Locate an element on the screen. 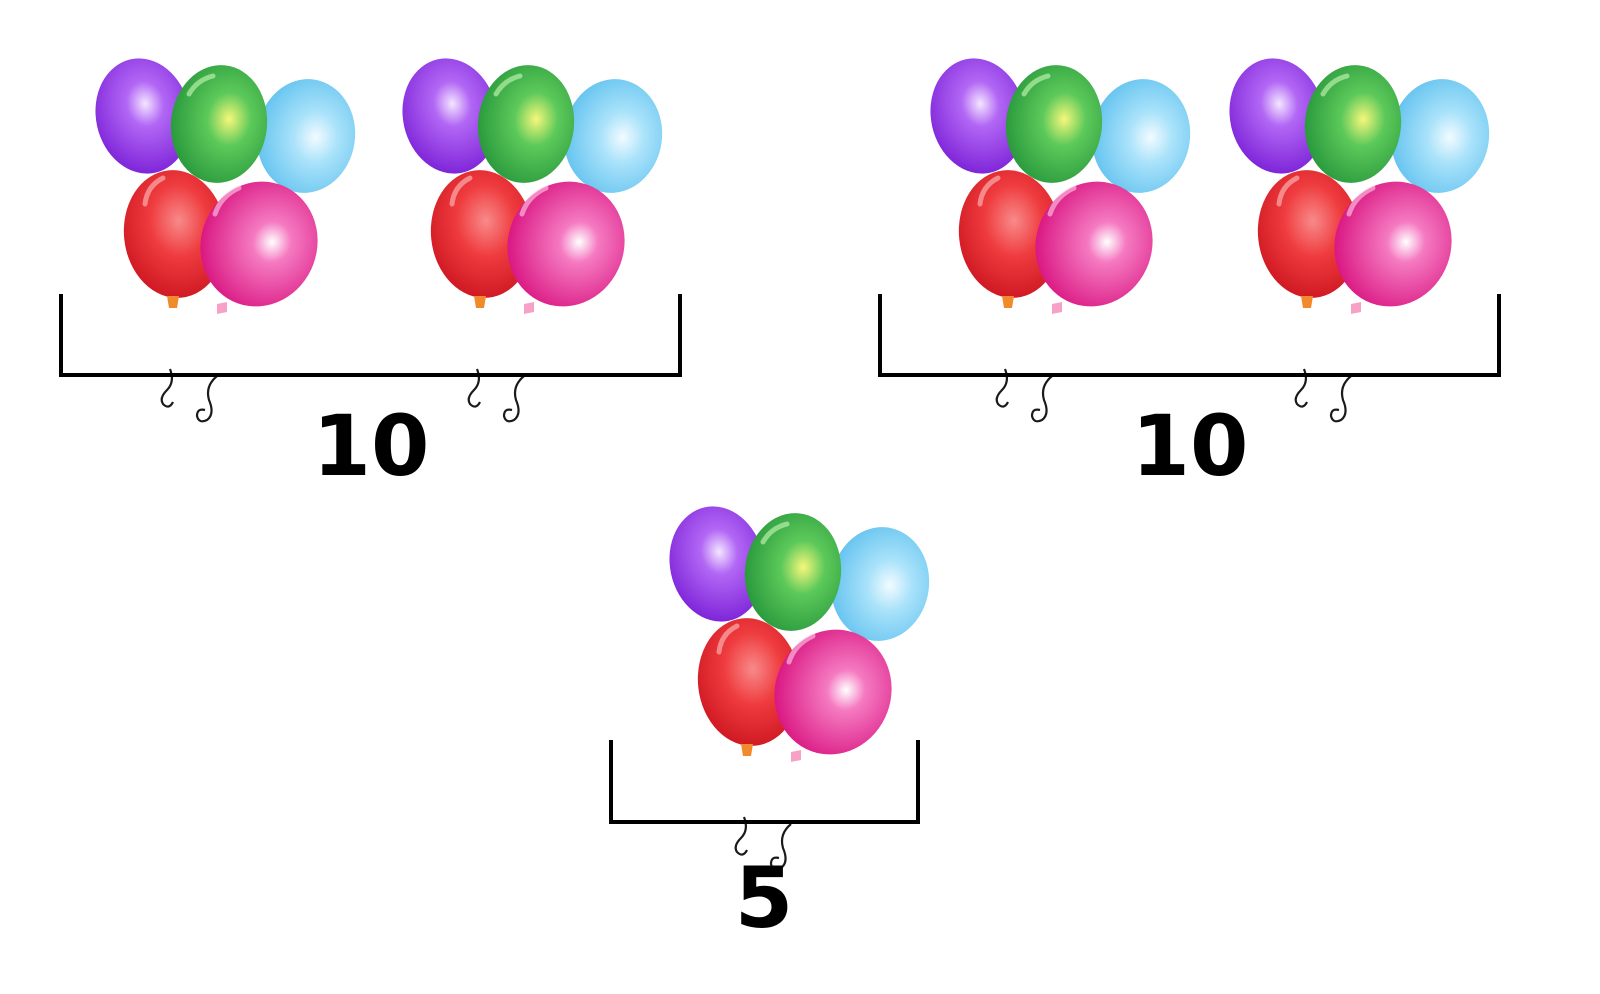  balloon-group-right is located at coordinates (1189, 235).